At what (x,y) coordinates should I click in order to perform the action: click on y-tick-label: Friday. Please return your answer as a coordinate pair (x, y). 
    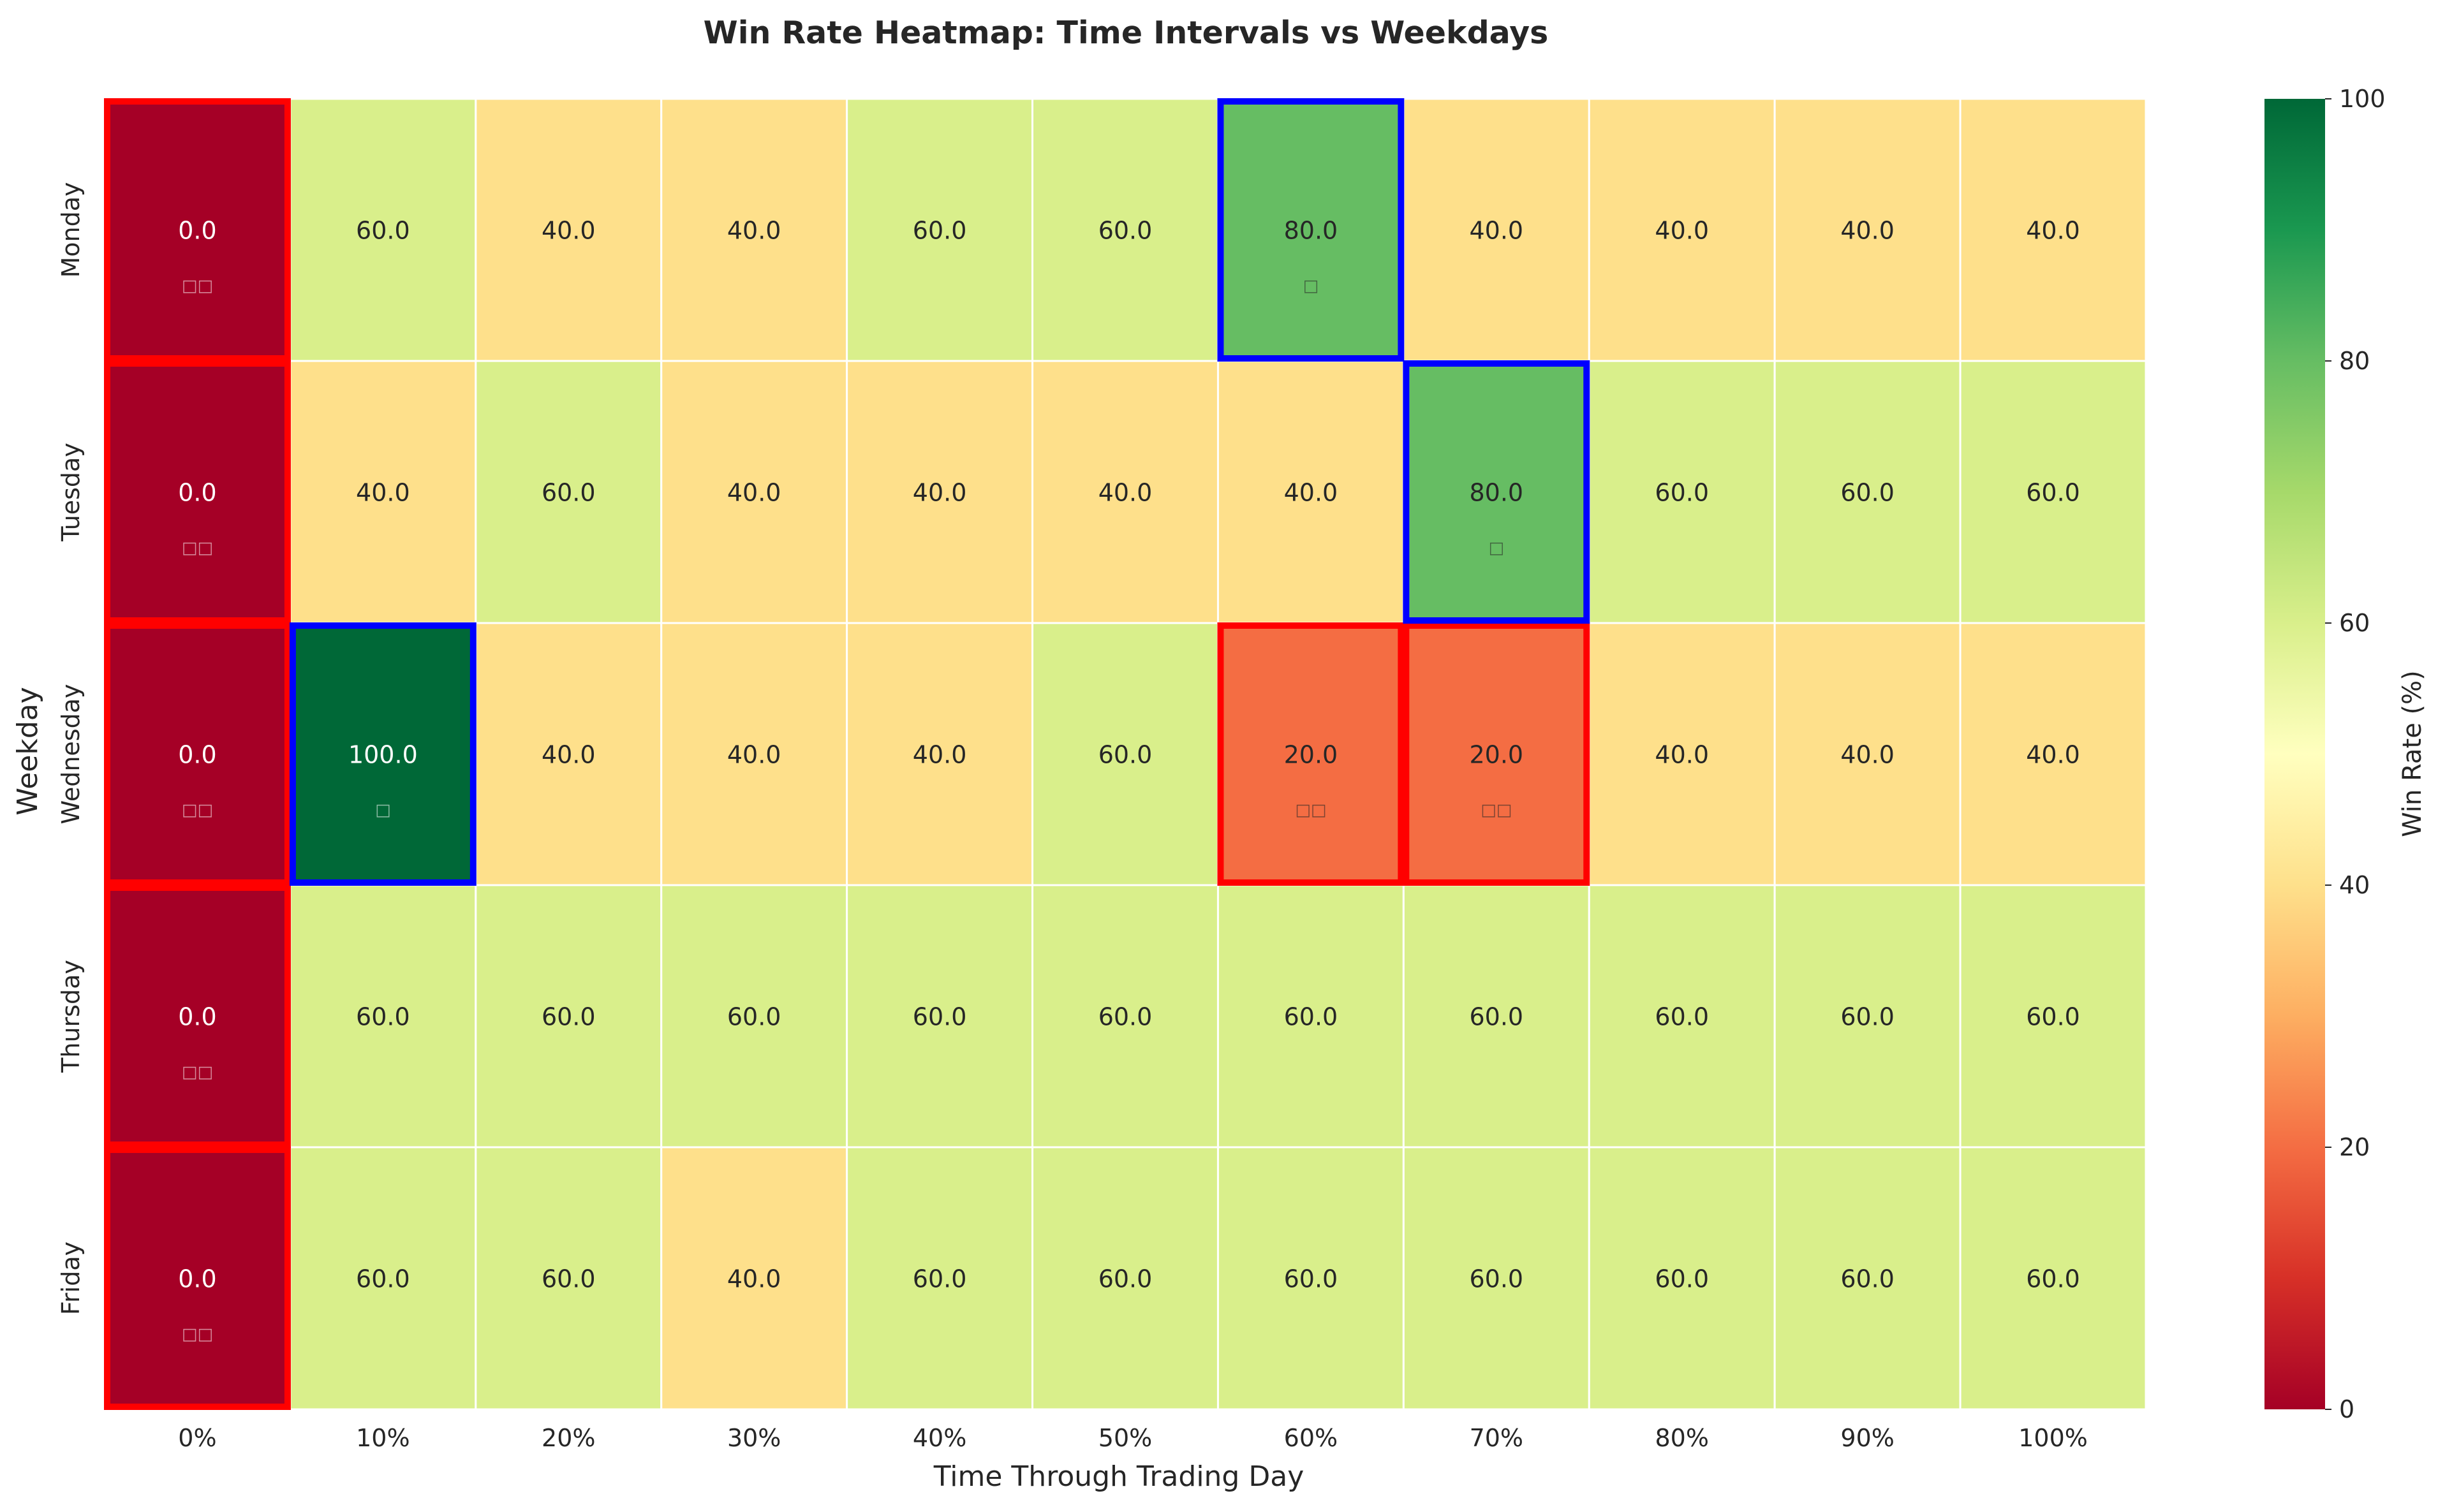
    Looking at the image, I should click on (71, 1278).